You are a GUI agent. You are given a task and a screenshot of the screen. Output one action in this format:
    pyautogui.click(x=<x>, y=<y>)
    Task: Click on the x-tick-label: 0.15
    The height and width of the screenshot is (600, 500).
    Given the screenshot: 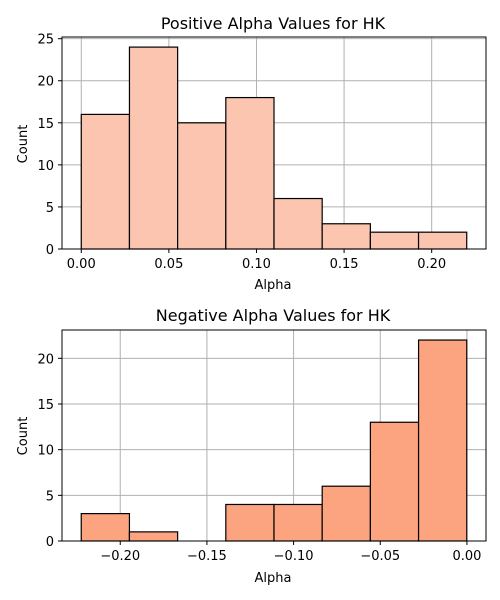 What is the action you would take?
    pyautogui.click(x=344, y=264)
    